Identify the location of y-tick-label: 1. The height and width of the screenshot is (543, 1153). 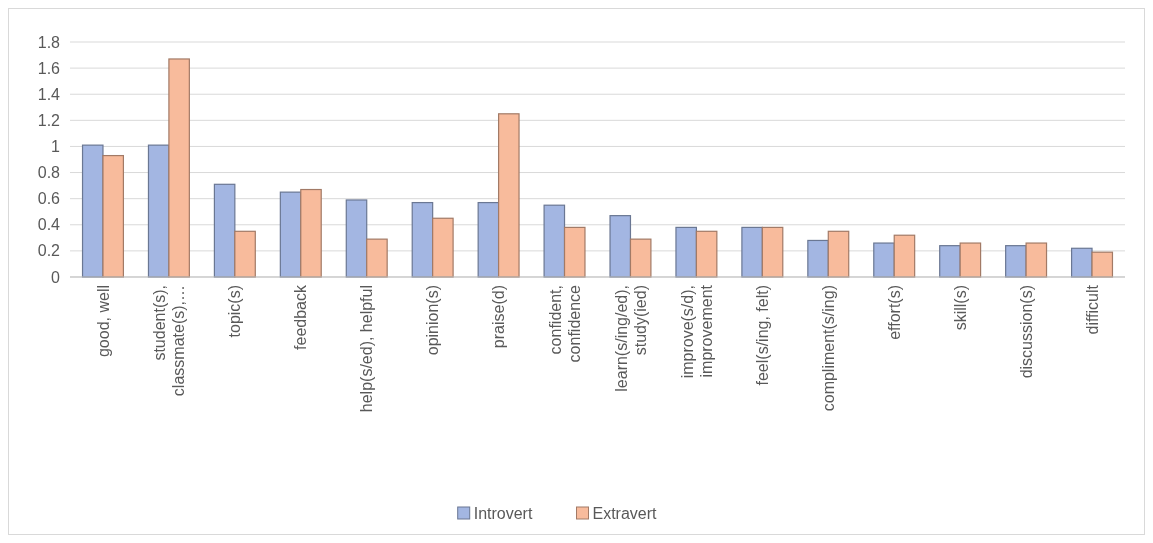
(56, 147).